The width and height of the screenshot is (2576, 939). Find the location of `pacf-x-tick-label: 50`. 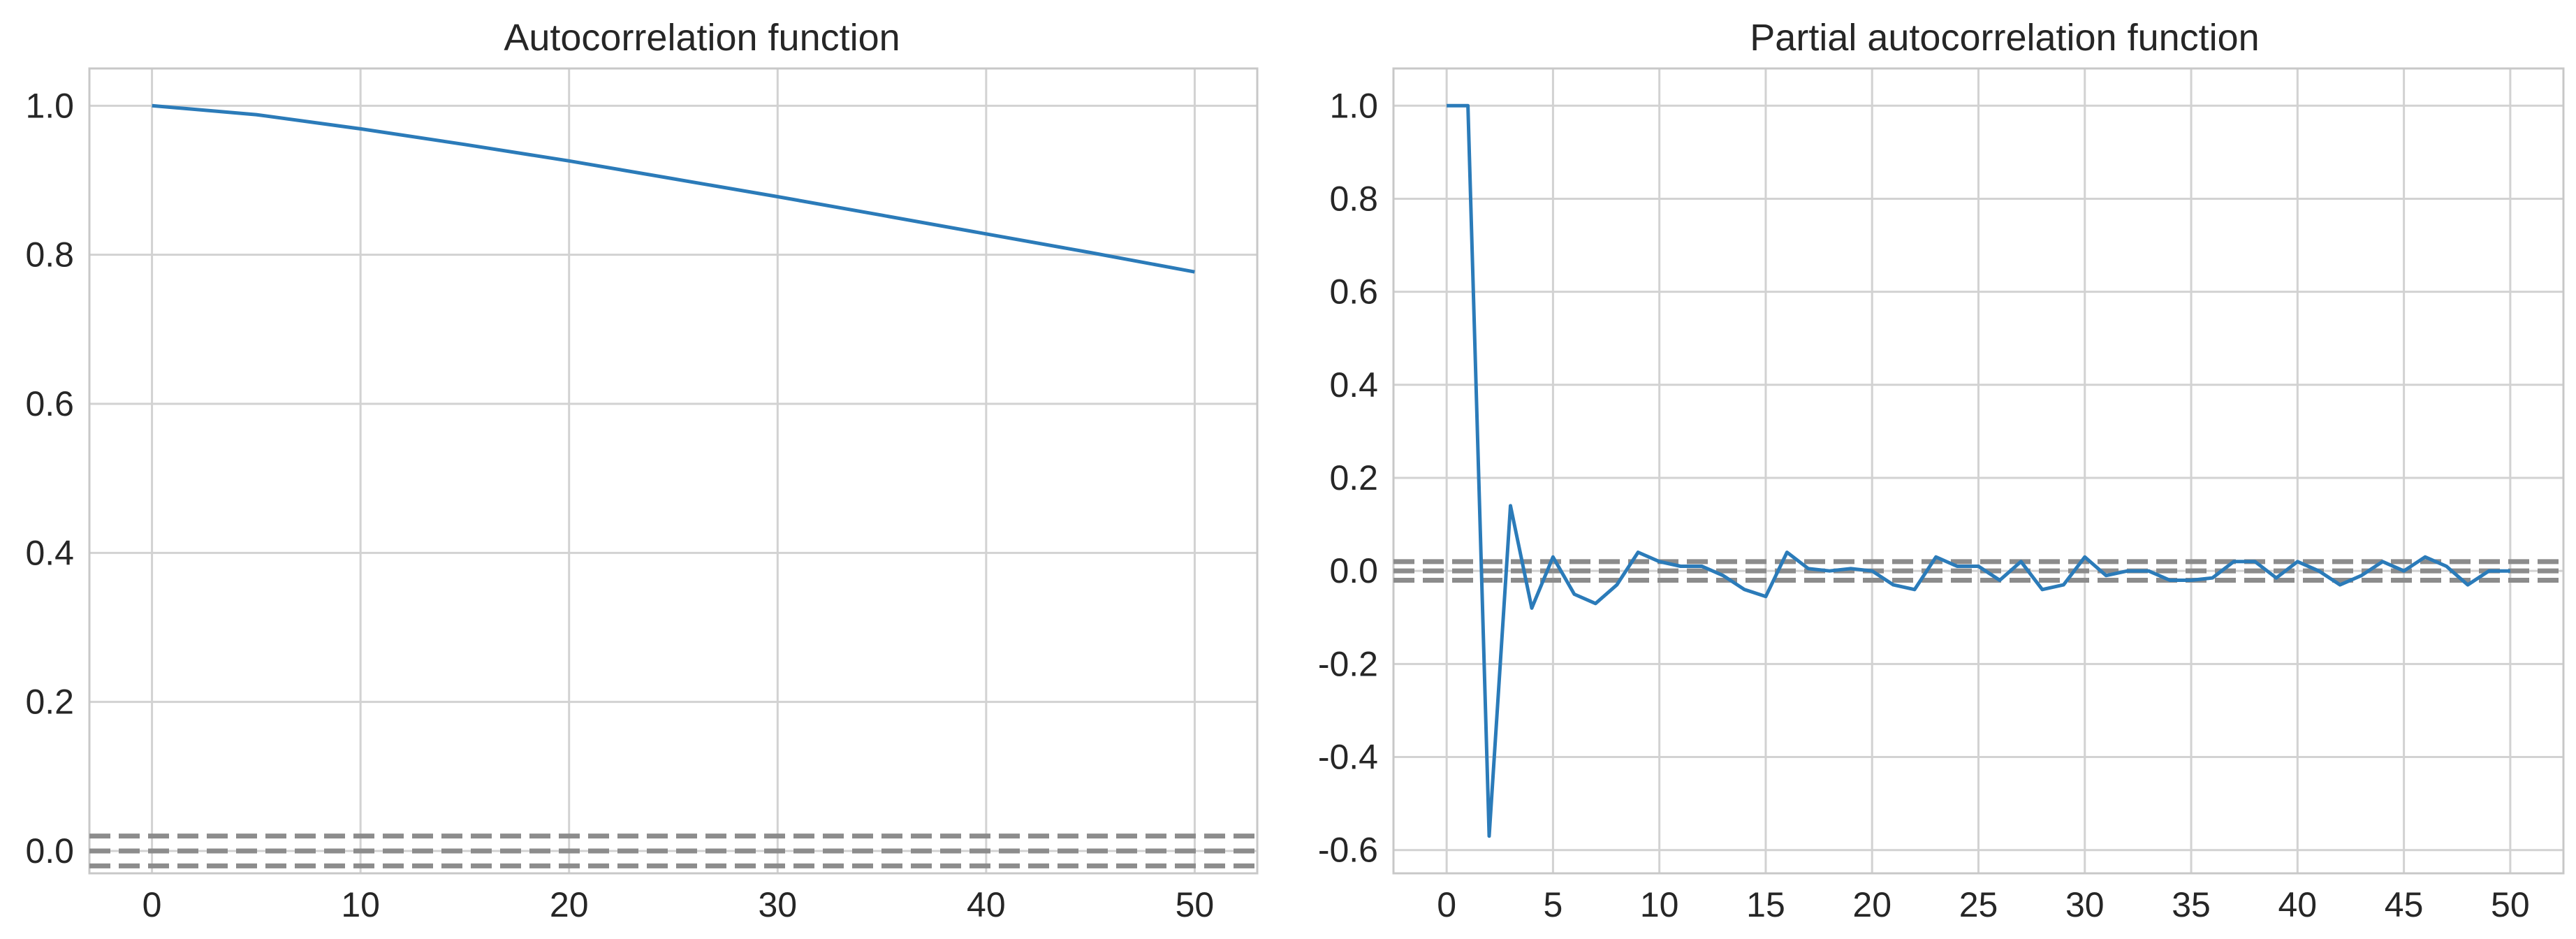

pacf-x-tick-label: 50 is located at coordinates (2510, 904).